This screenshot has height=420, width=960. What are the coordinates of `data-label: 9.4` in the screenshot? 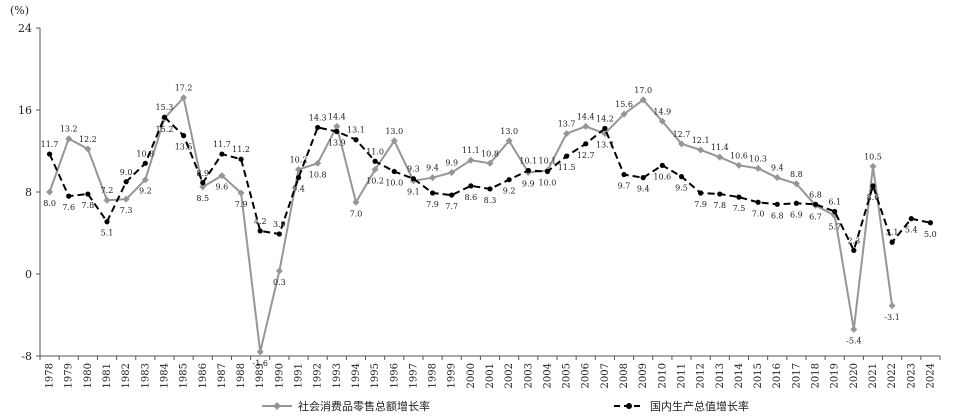 It's located at (432, 168).